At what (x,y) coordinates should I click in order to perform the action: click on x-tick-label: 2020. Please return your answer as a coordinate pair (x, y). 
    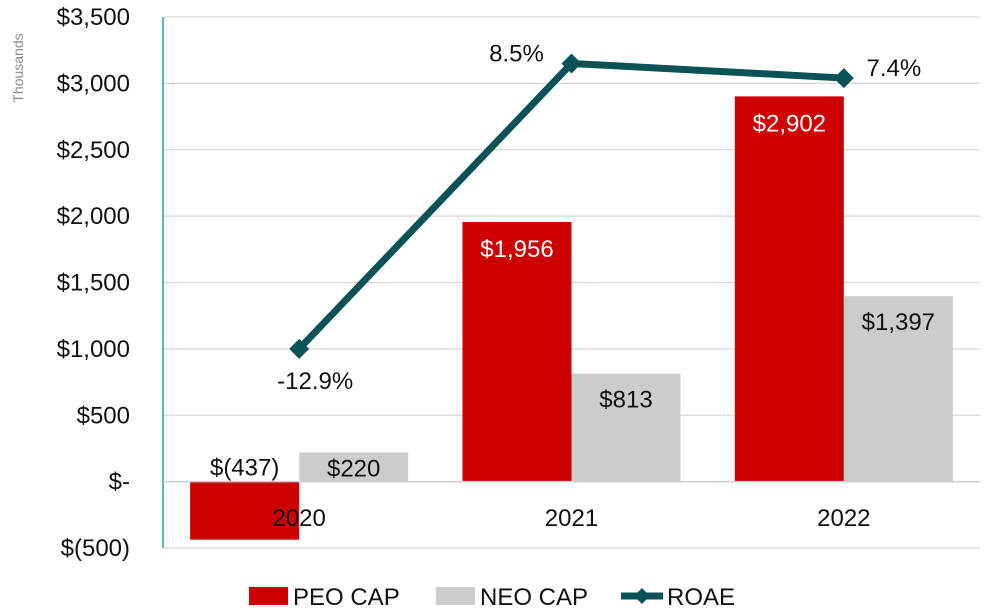
    Looking at the image, I should click on (298, 518).